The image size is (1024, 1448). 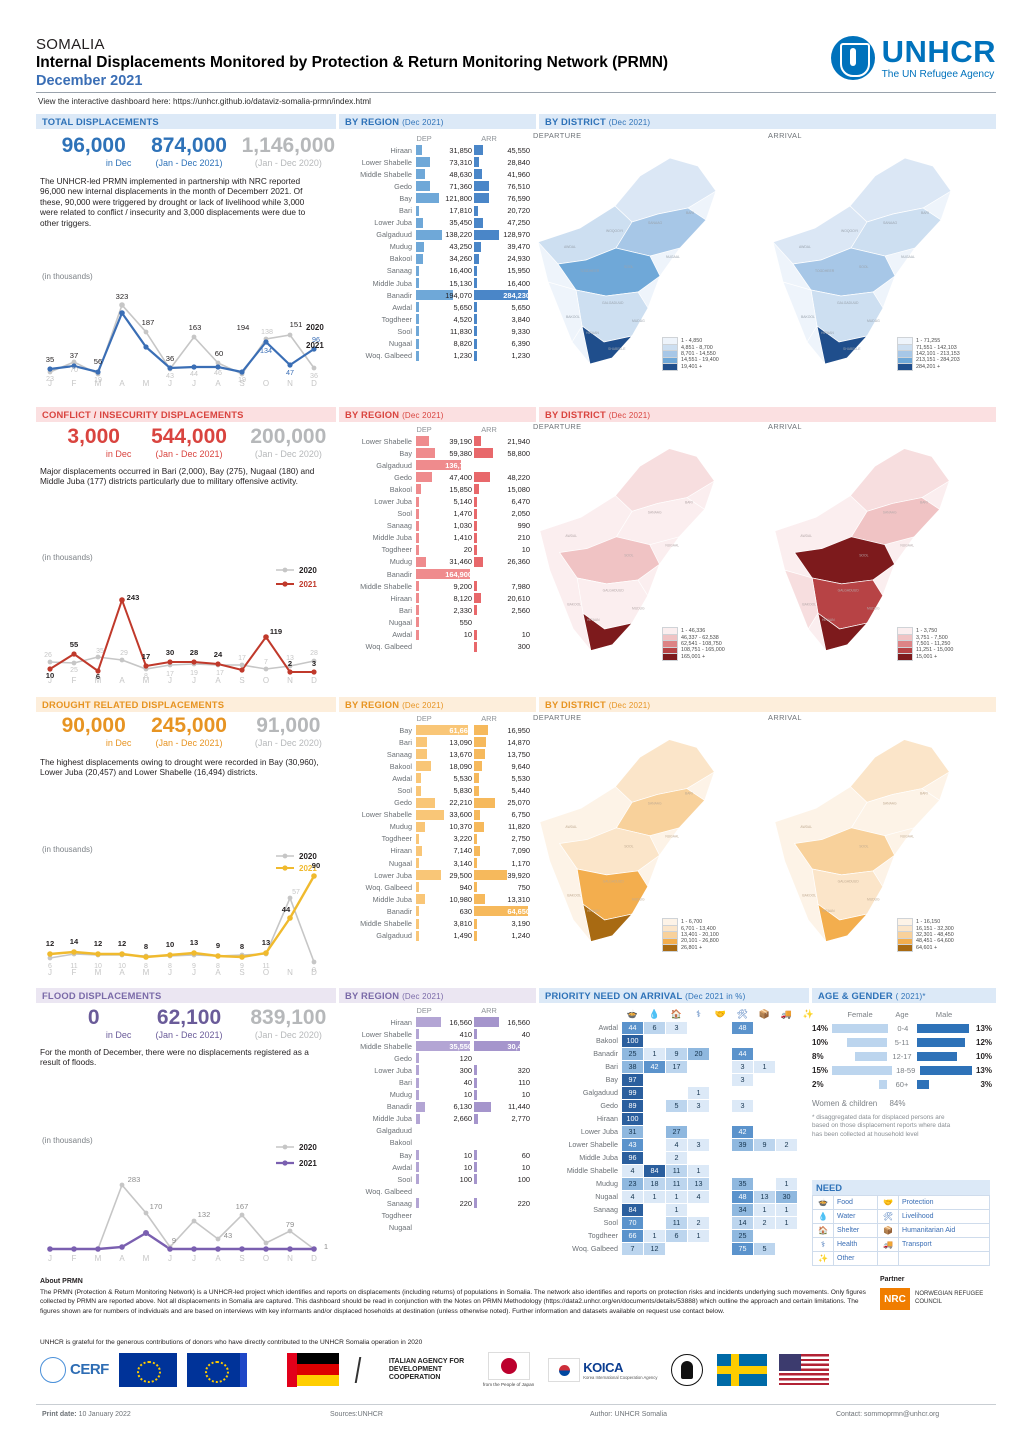 What do you see at coordinates (400, 622) in the screenshot?
I see `region-label: Nugaal` at bounding box center [400, 622].